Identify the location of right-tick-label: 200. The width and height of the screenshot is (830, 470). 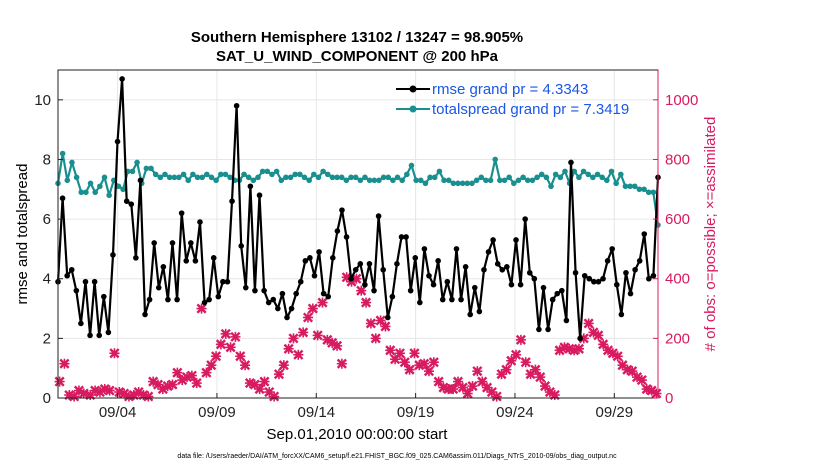
(677, 338).